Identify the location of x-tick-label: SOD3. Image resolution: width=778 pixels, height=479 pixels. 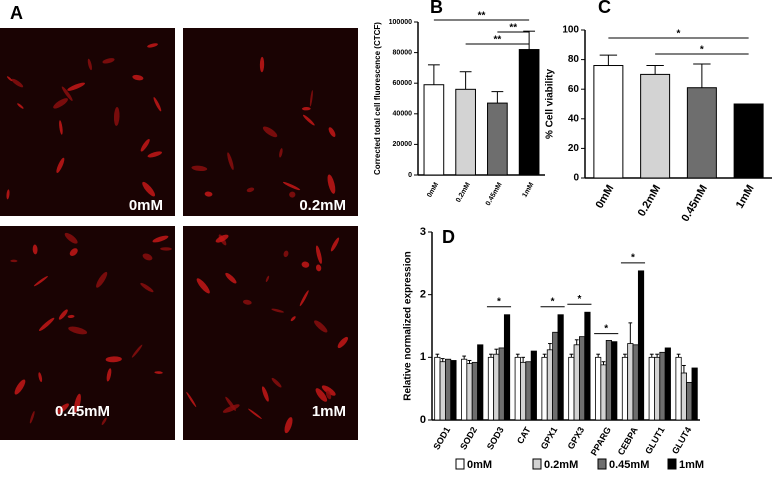
(495, 438).